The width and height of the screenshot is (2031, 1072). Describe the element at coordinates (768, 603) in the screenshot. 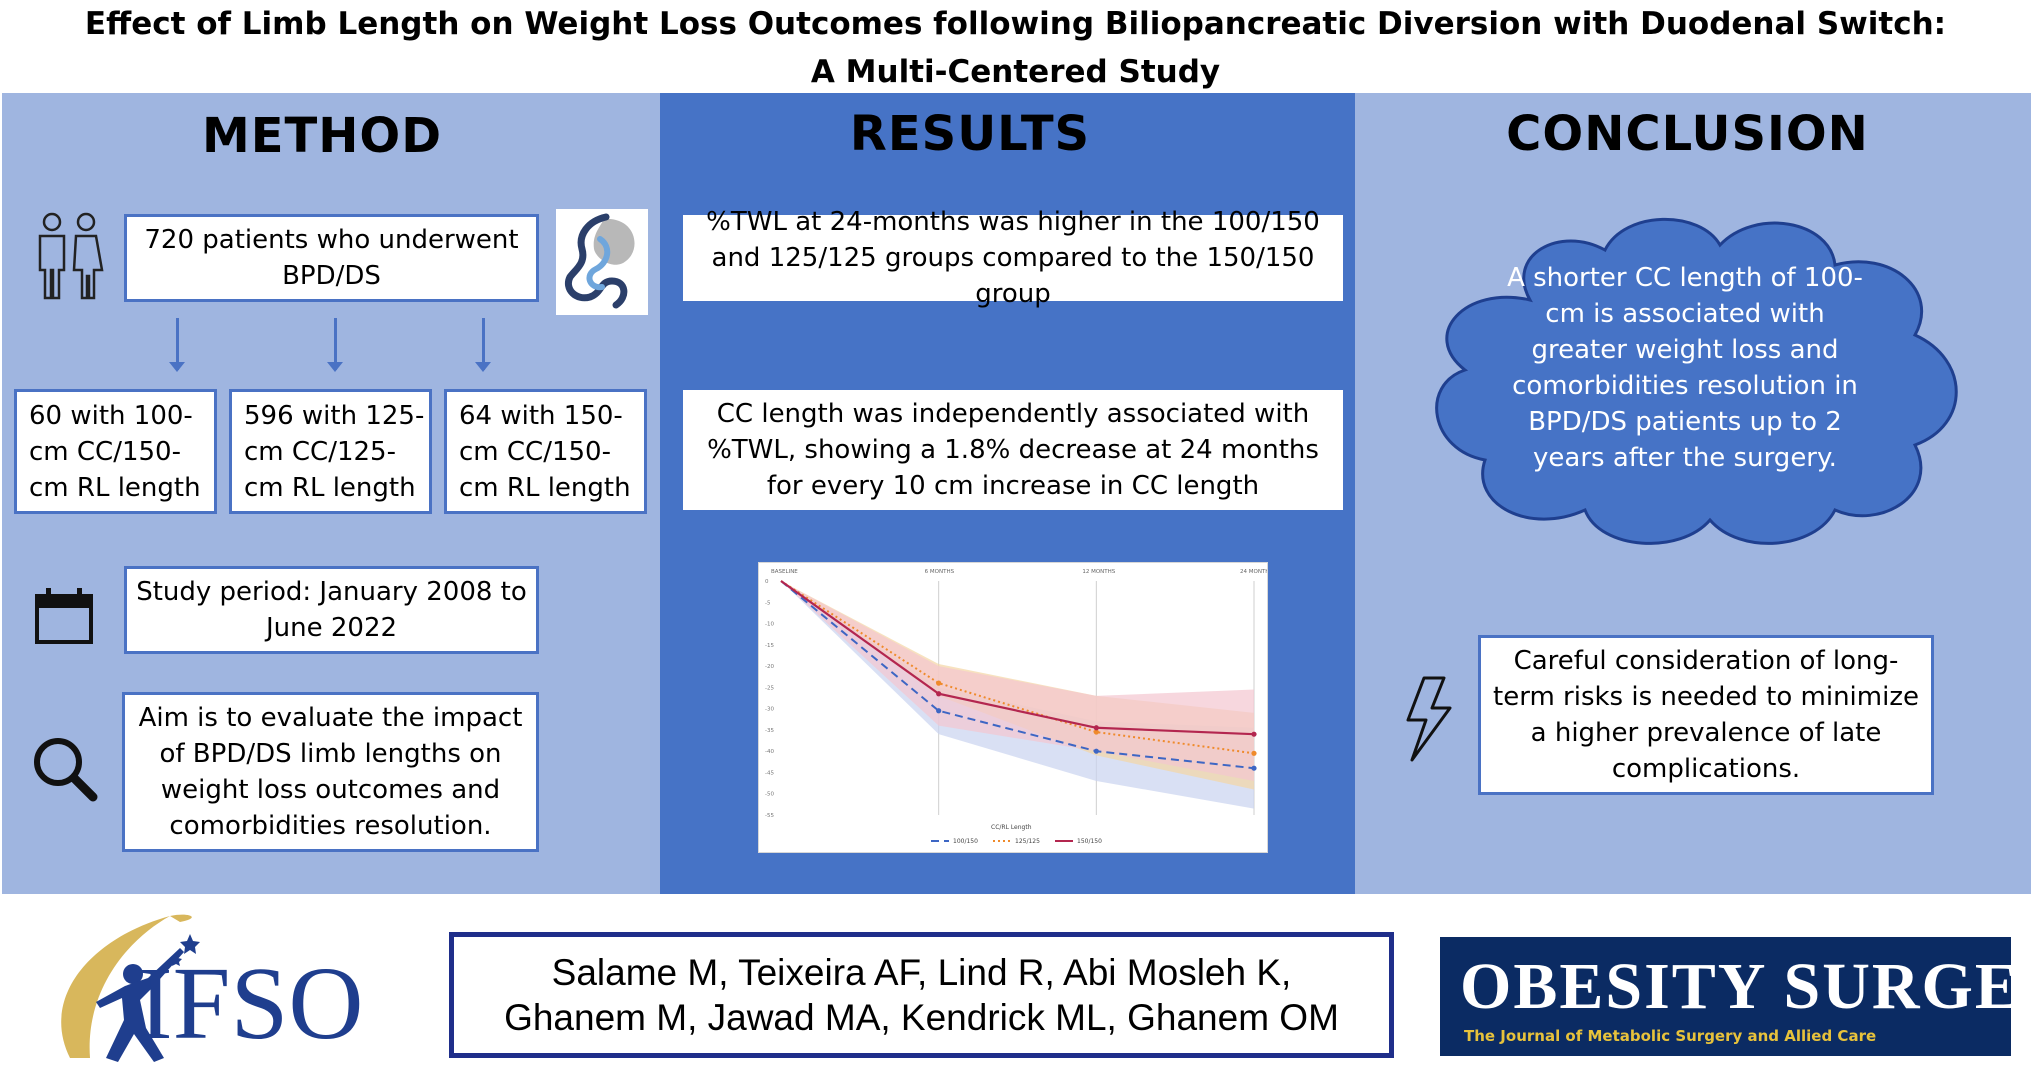

I see `y-tick-label: -5` at that location.